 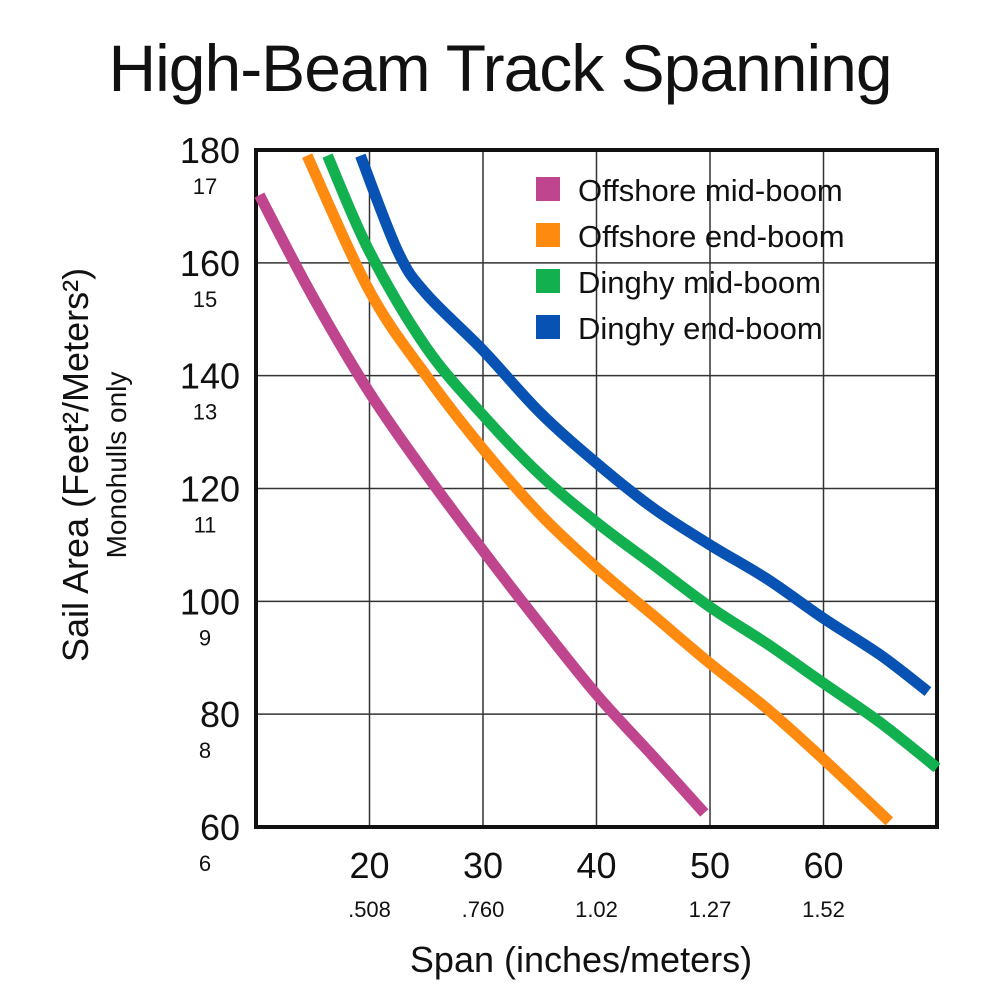 What do you see at coordinates (210, 150) in the screenshot?
I see `y-tick-label: 180` at bounding box center [210, 150].